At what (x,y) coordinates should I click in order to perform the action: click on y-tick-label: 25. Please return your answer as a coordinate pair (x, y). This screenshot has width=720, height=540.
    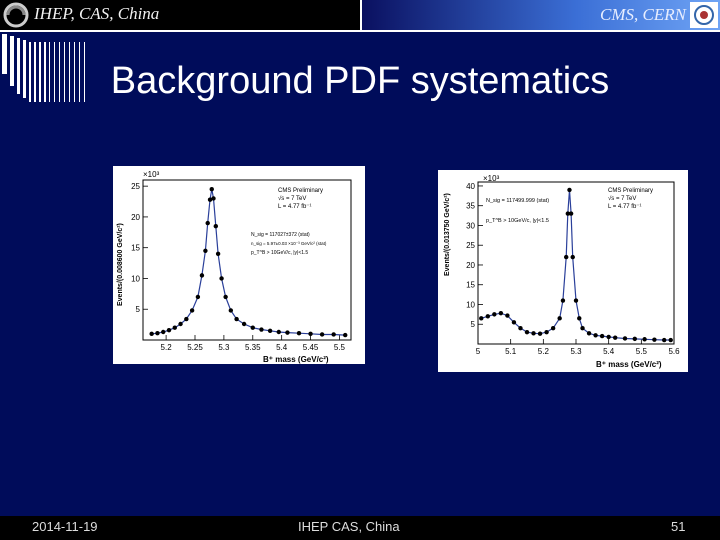
    Looking at the image, I should click on (135, 186).